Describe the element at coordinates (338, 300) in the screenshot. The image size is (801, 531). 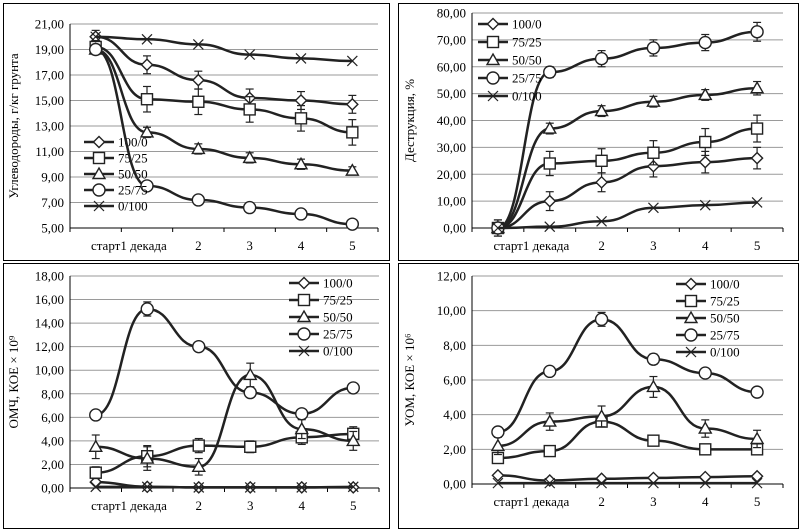
I see `legend-label: 75/25` at that location.